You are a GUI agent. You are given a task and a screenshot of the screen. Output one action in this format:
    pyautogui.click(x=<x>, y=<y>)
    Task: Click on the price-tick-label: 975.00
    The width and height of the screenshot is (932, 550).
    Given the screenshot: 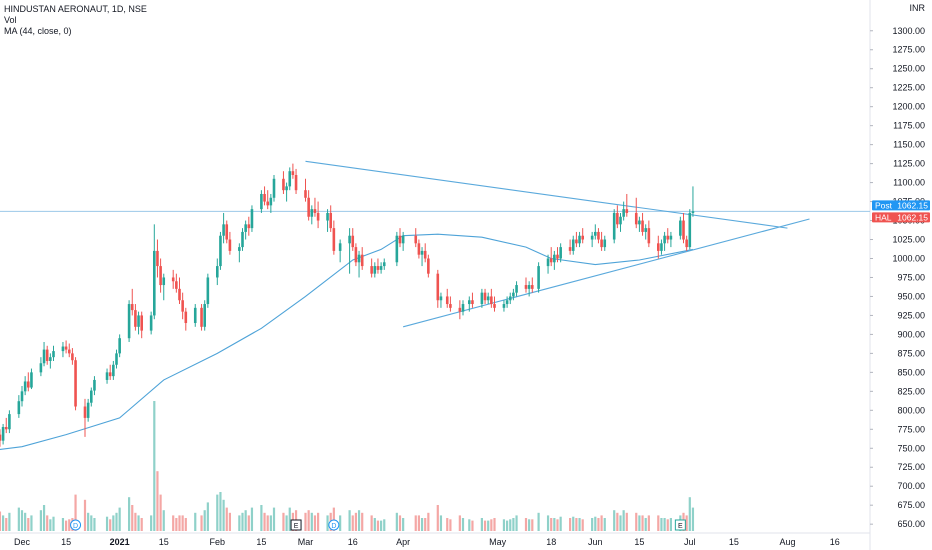 What is the action you would take?
    pyautogui.click(x=911, y=277)
    